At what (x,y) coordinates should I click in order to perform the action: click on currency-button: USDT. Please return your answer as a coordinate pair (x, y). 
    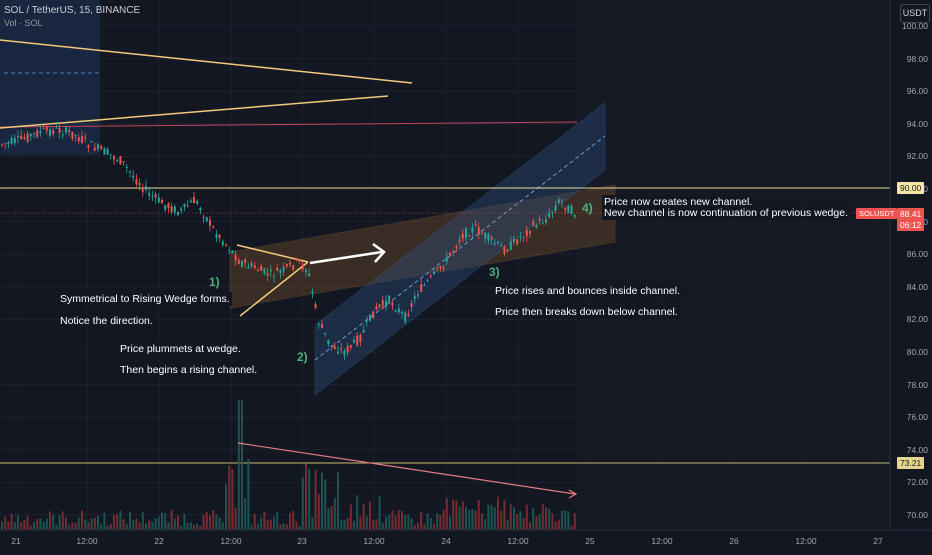
    Looking at the image, I should click on (915, 13).